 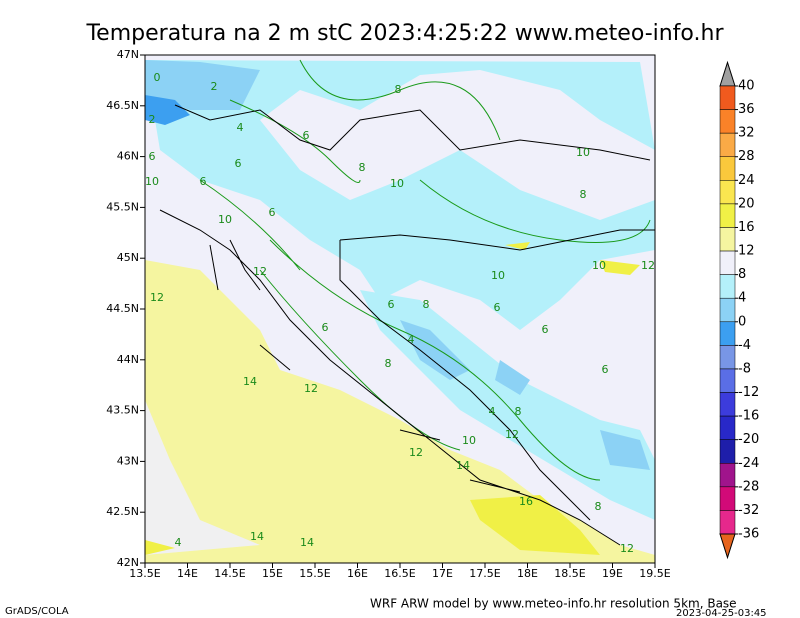 I want to click on colorbar-label: 8, so click(x=742, y=274).